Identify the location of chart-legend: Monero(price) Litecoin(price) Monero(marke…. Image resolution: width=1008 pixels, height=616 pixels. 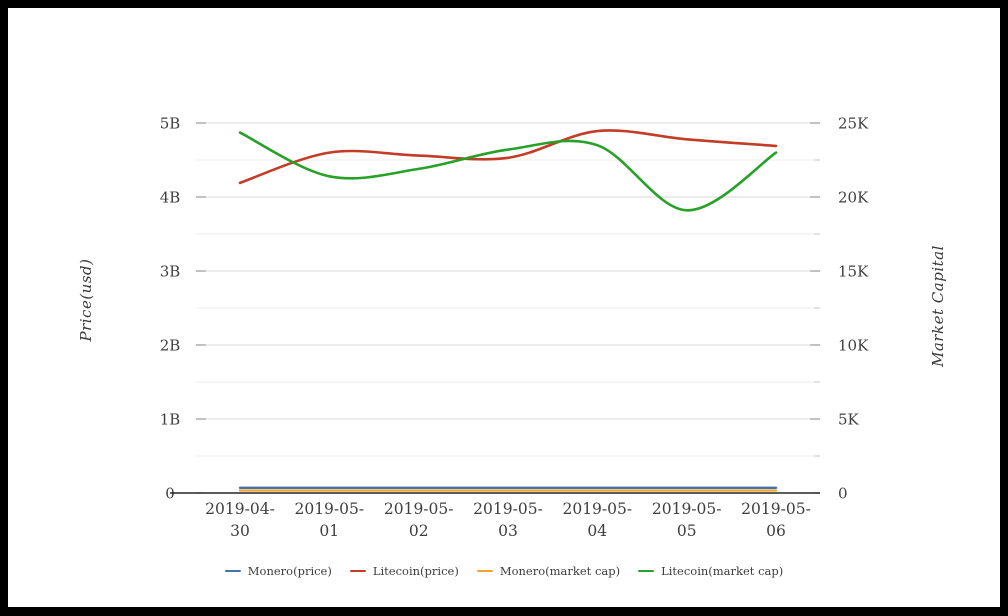
(504, 571).